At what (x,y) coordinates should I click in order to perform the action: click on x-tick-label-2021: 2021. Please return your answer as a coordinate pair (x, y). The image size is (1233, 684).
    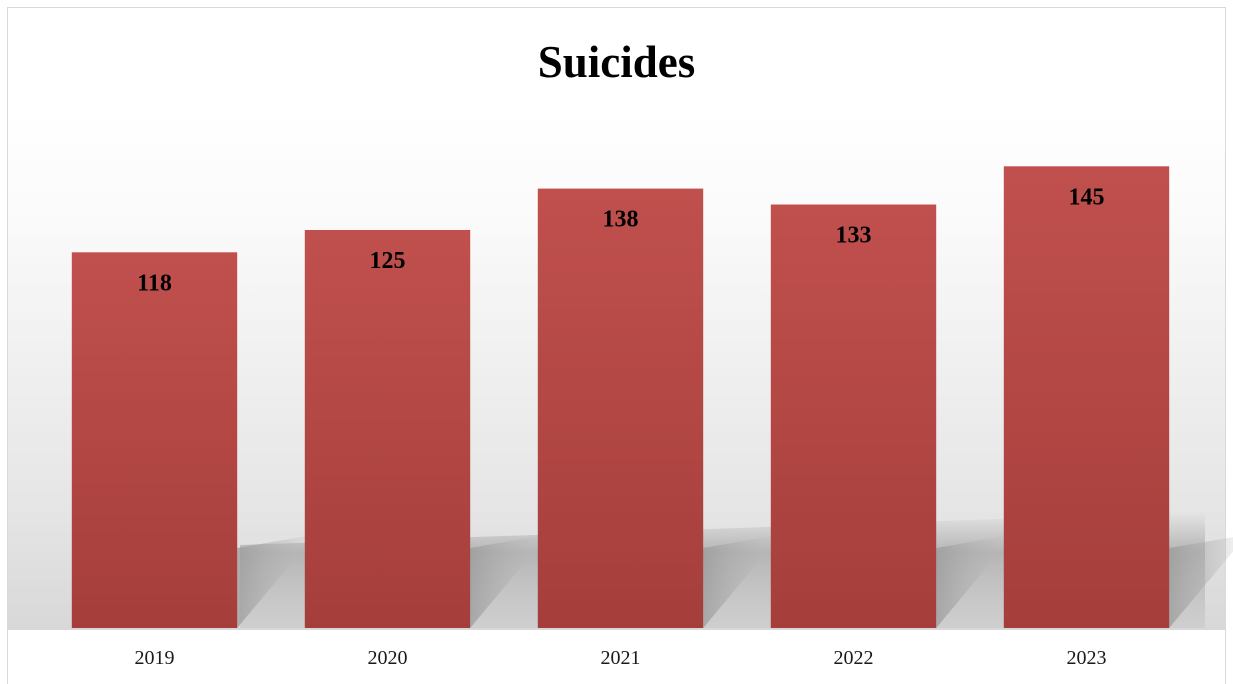
    Looking at the image, I should click on (621, 658).